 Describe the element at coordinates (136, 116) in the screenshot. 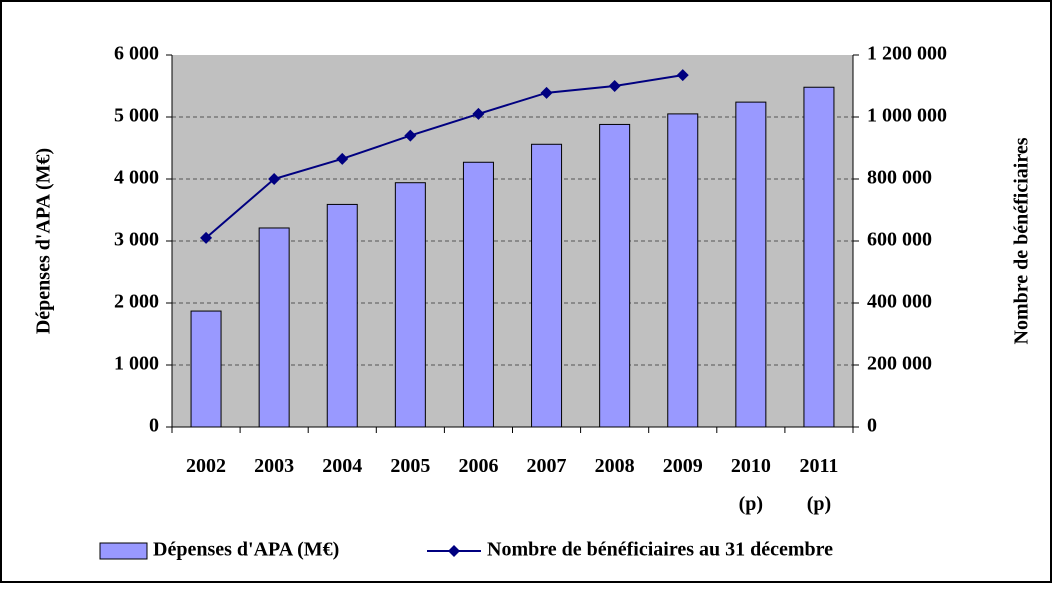

I see `y-tick-label: 5 000` at that location.